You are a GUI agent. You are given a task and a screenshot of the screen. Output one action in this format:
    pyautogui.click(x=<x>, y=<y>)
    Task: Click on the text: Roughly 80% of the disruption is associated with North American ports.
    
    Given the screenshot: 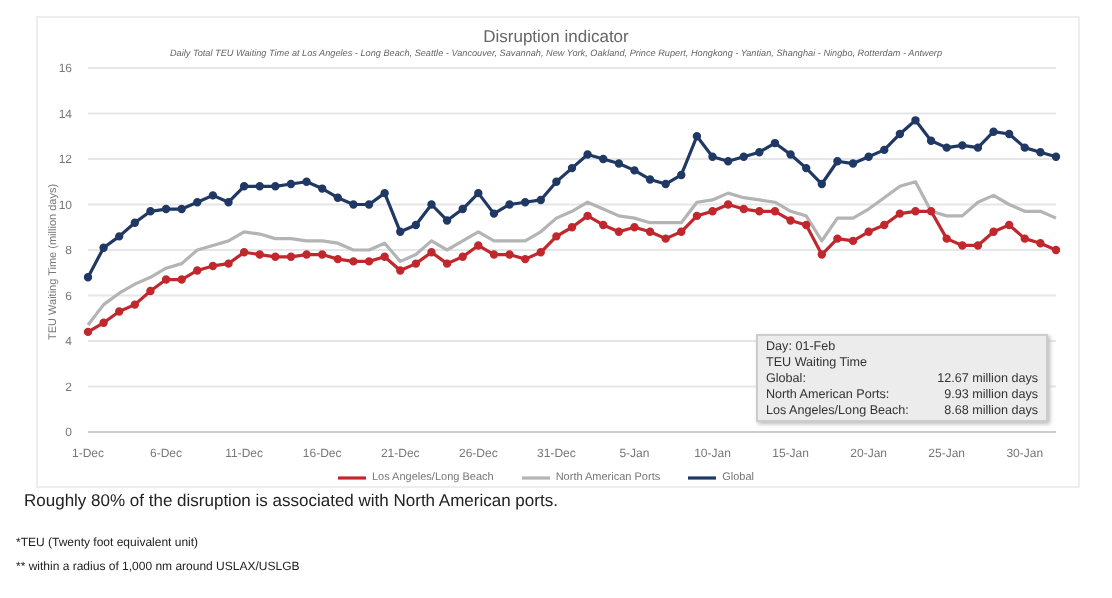 What is the action you would take?
    pyautogui.click(x=291, y=500)
    